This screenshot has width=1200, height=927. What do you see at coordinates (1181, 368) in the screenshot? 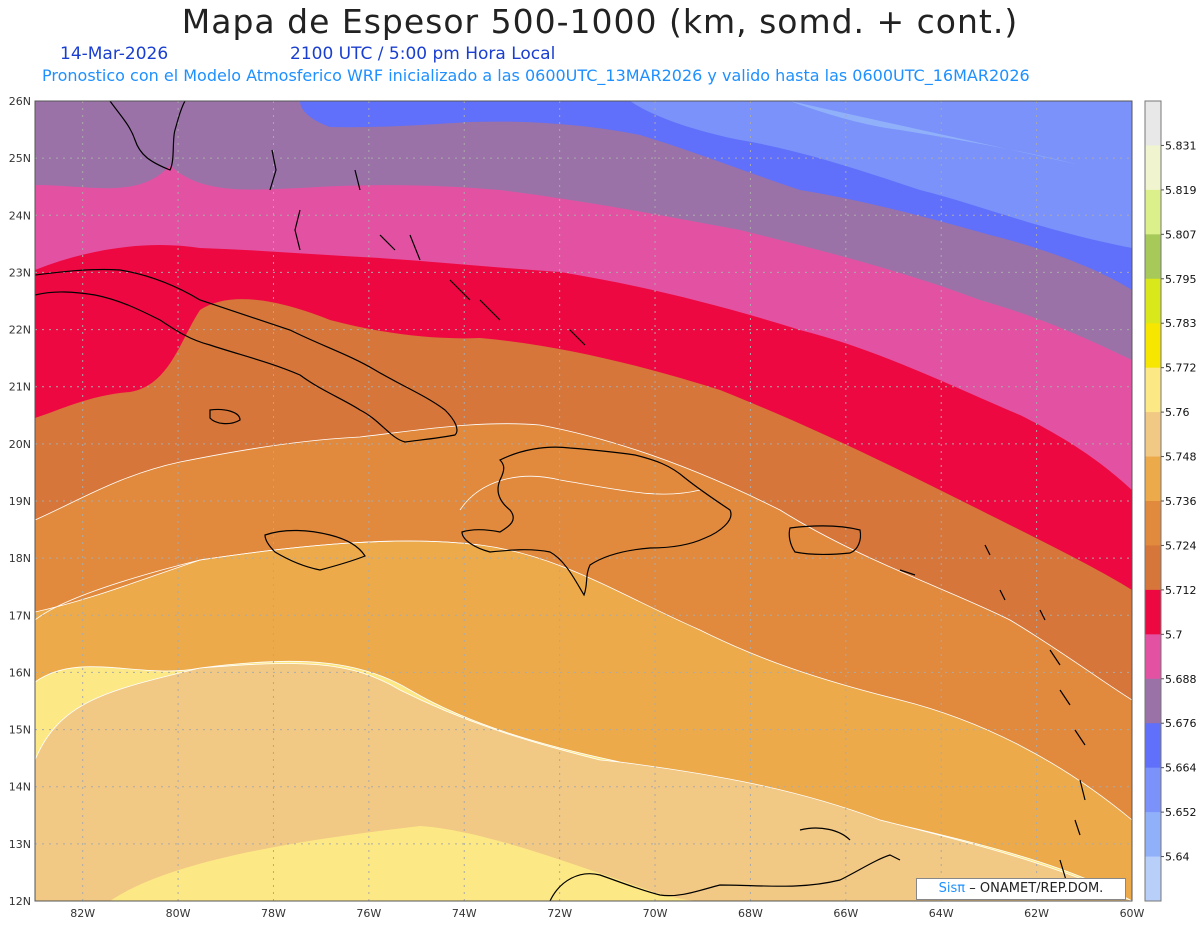
I see `colorbar-label: 5.772` at bounding box center [1181, 368].